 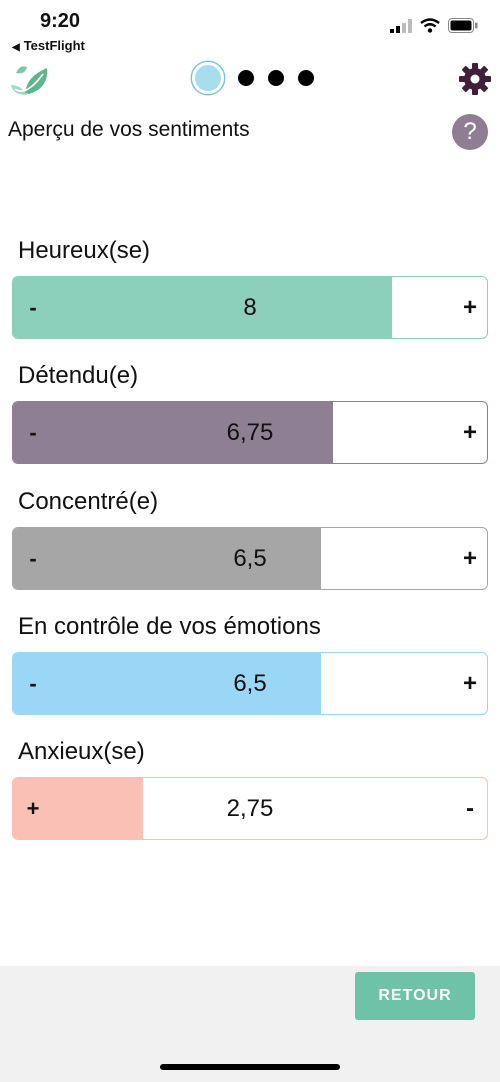 I want to click on battery-icon, so click(x=463, y=25).